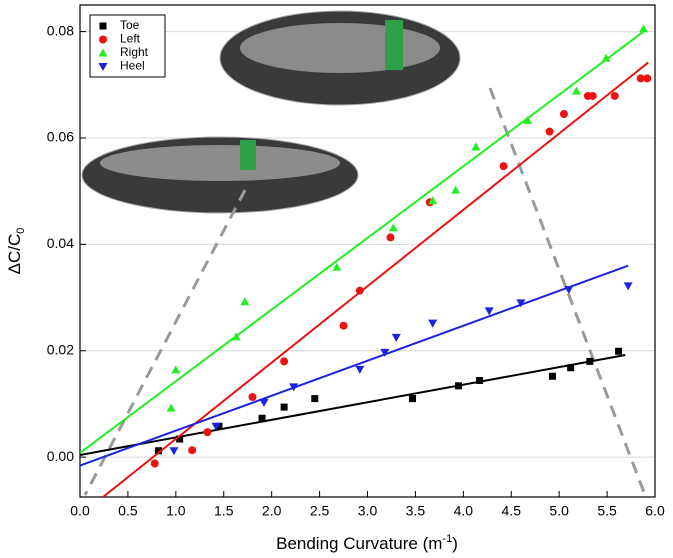 The width and height of the screenshot is (673, 558). What do you see at coordinates (60, 456) in the screenshot?
I see `y-tick-label: 0.00` at bounding box center [60, 456].